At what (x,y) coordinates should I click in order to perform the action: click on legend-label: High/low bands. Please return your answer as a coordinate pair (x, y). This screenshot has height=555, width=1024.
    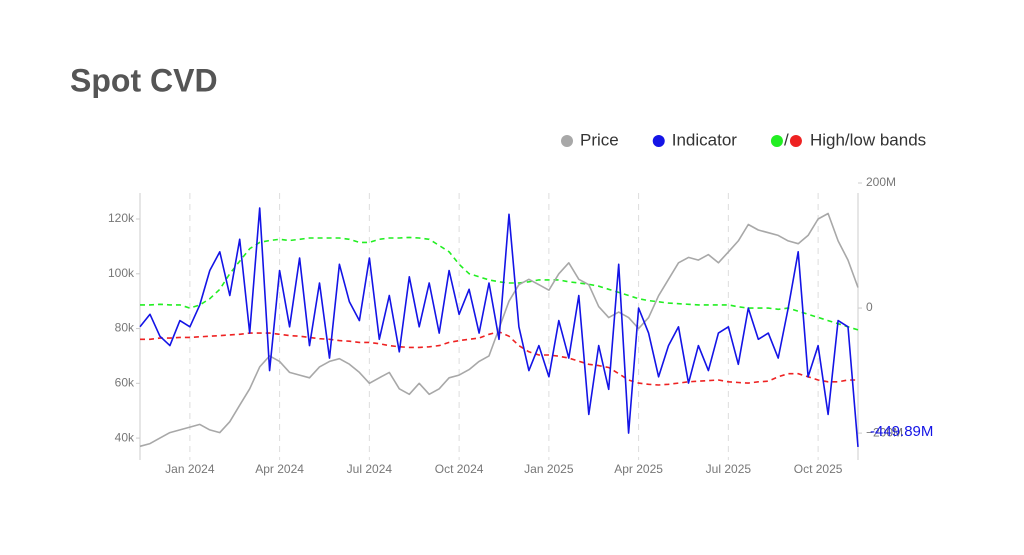
    Looking at the image, I should click on (868, 139).